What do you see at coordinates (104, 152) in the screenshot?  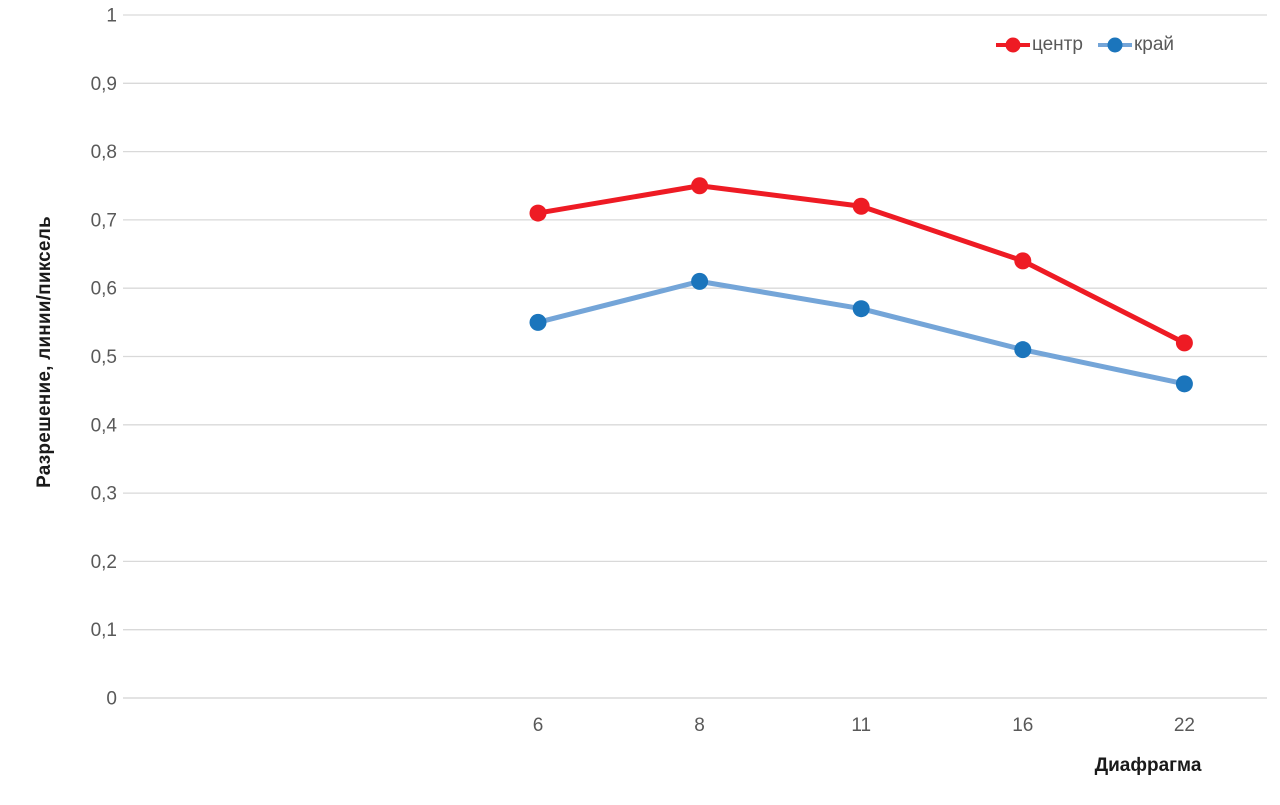 I see `y-tick-label: 0,8` at bounding box center [104, 152].